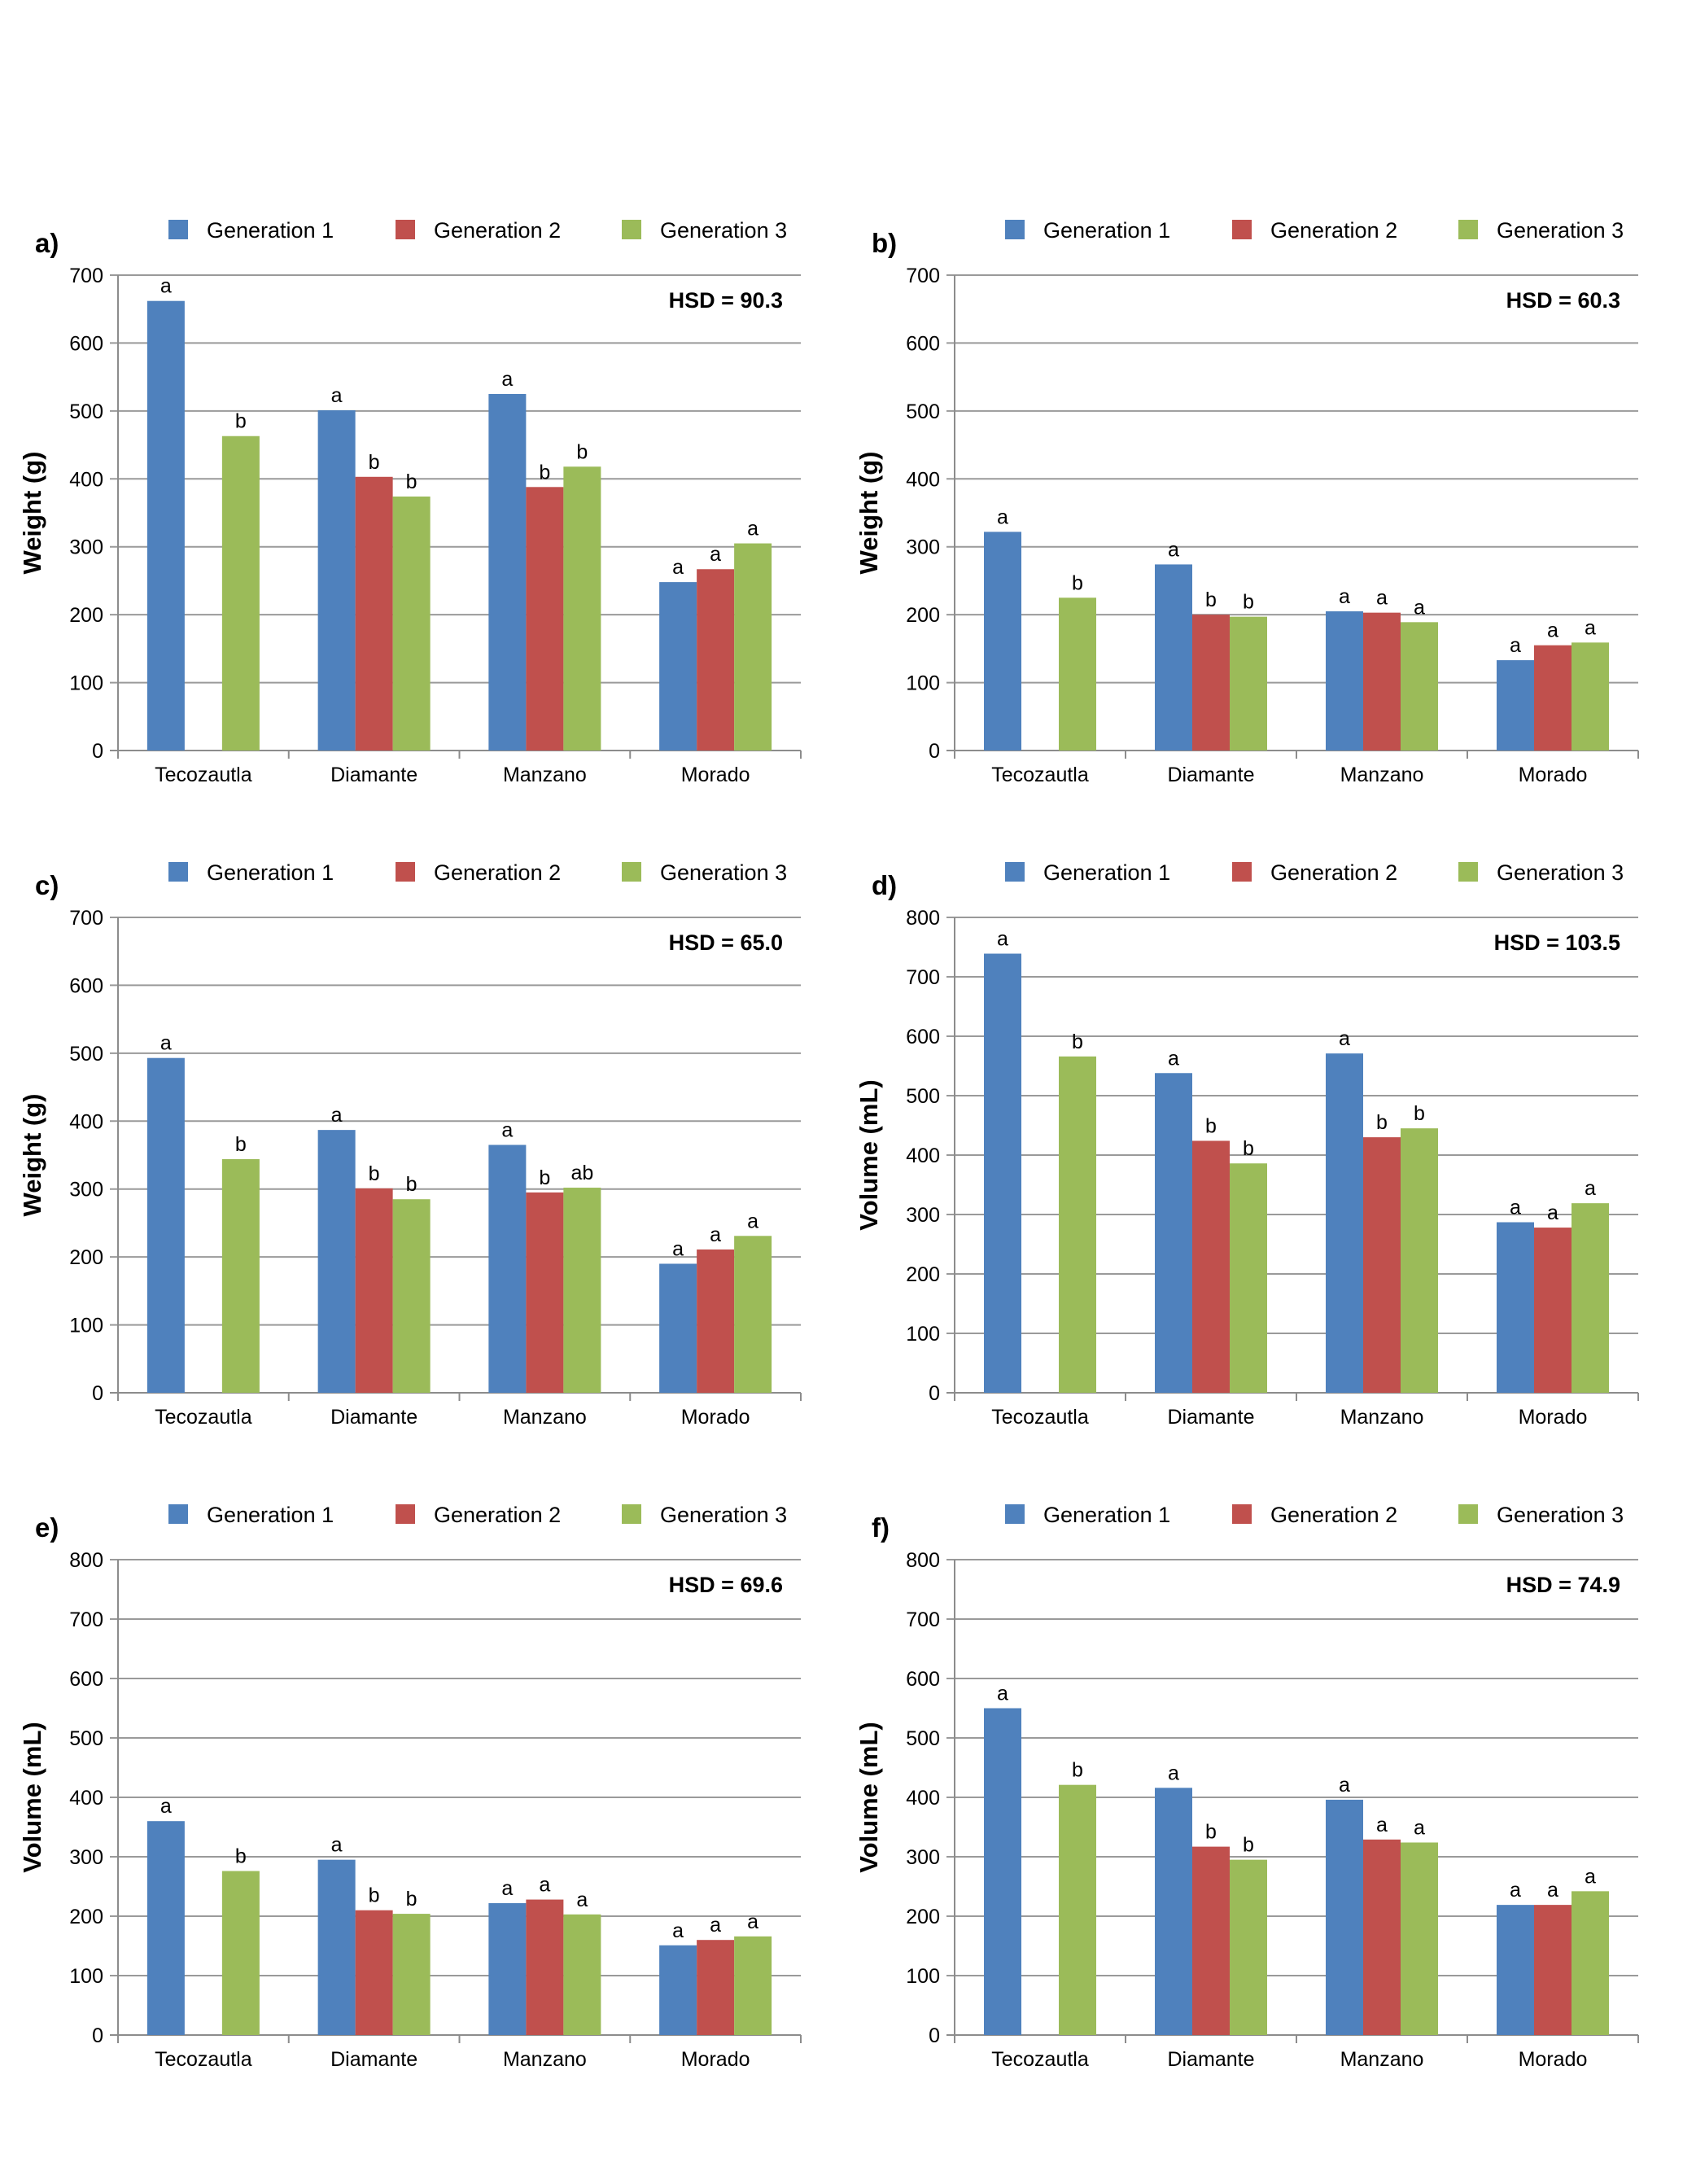 The width and height of the screenshot is (1683, 2184). Describe the element at coordinates (1563, 1585) in the screenshot. I see `hsd-annotation: HSD = 74.9` at that location.